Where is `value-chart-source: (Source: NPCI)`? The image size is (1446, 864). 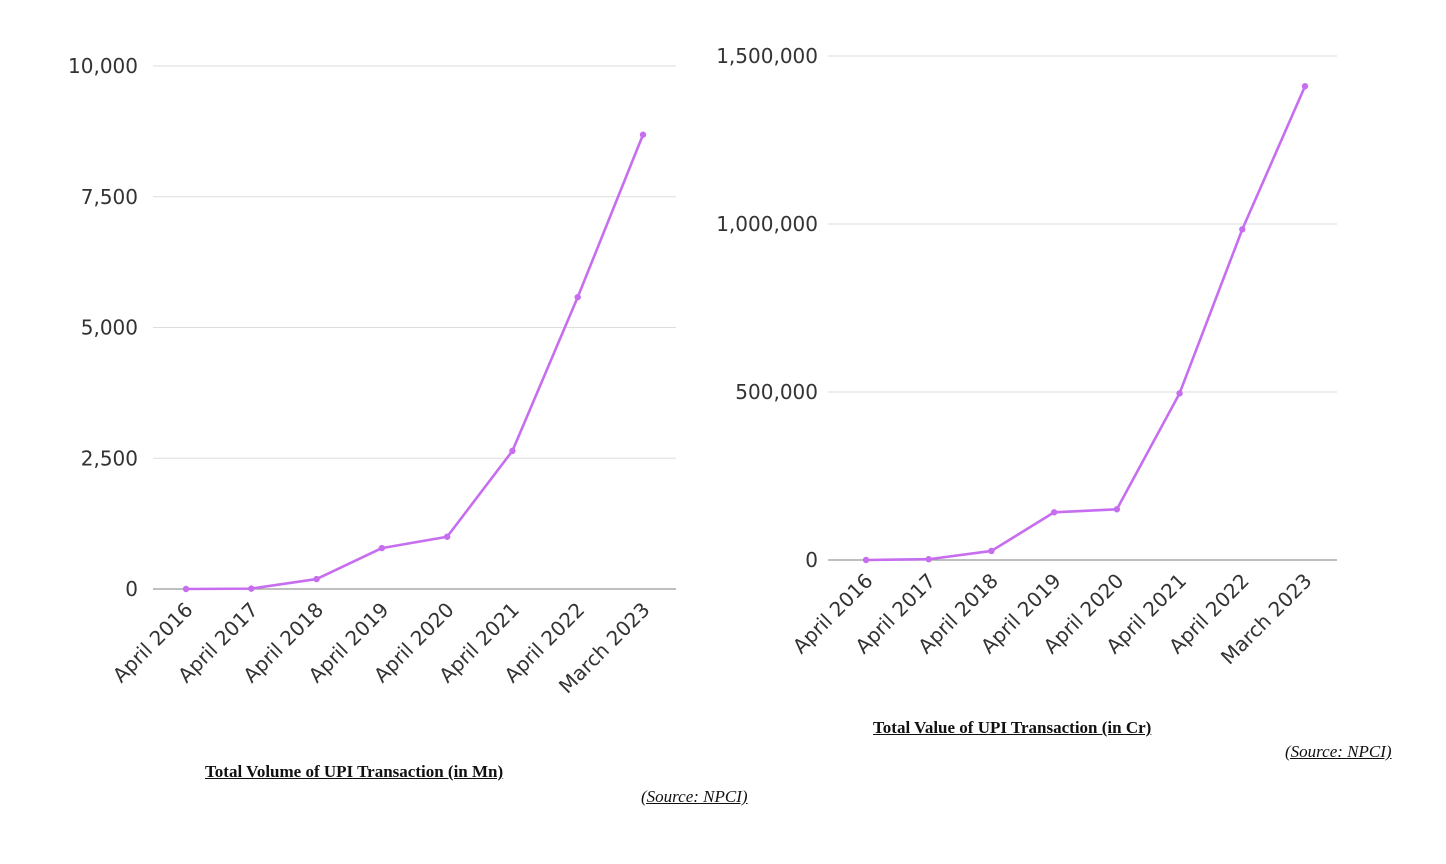
value-chart-source: (Source: NPCI) is located at coordinates (1338, 751).